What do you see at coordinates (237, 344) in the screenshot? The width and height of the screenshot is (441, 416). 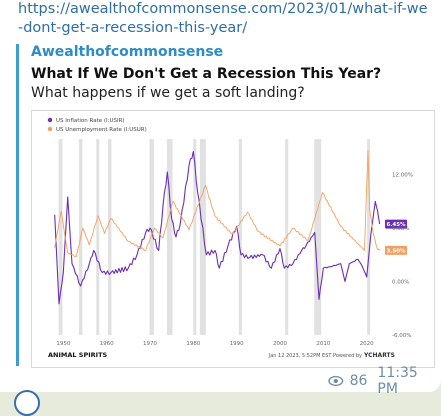 I see `x-tick-label: 1990` at bounding box center [237, 344].